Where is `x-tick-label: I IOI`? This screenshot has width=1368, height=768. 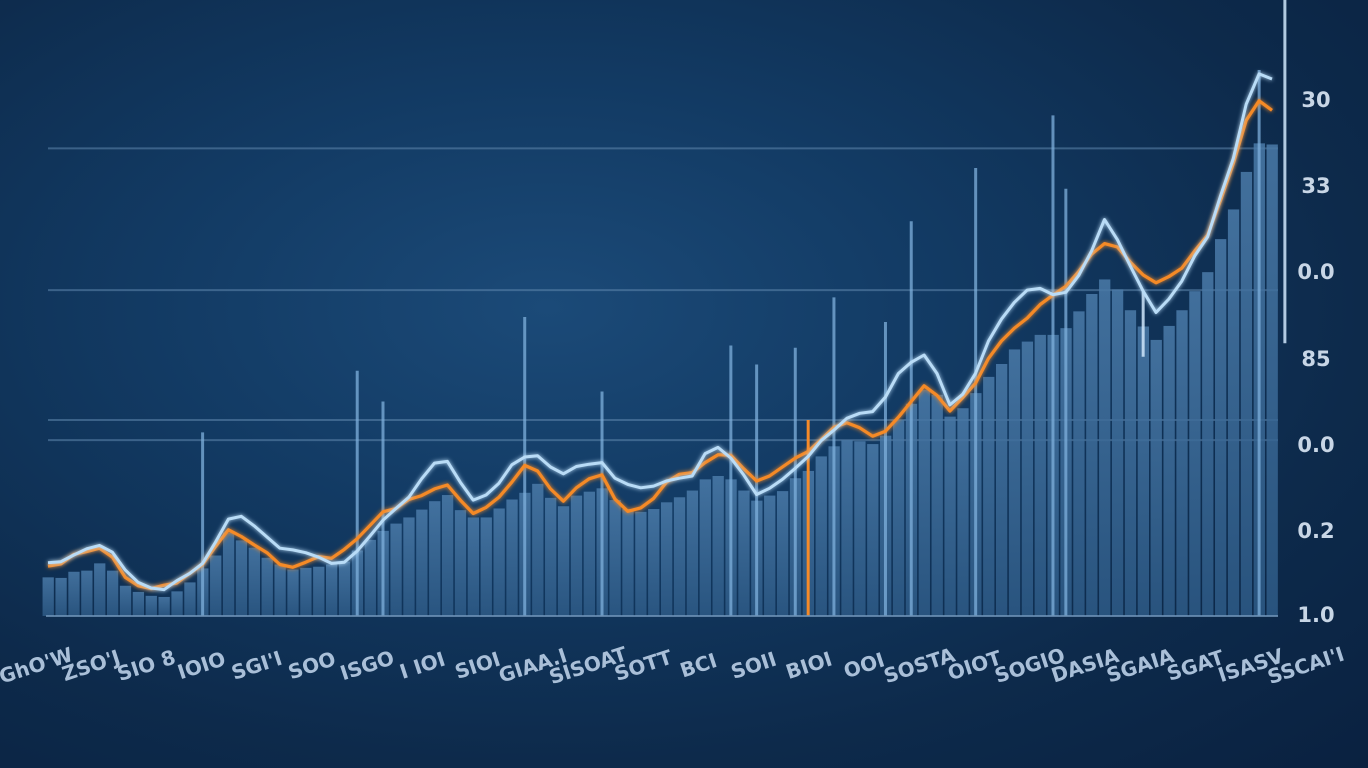 x-tick-label: I IOI is located at coordinates (422, 665).